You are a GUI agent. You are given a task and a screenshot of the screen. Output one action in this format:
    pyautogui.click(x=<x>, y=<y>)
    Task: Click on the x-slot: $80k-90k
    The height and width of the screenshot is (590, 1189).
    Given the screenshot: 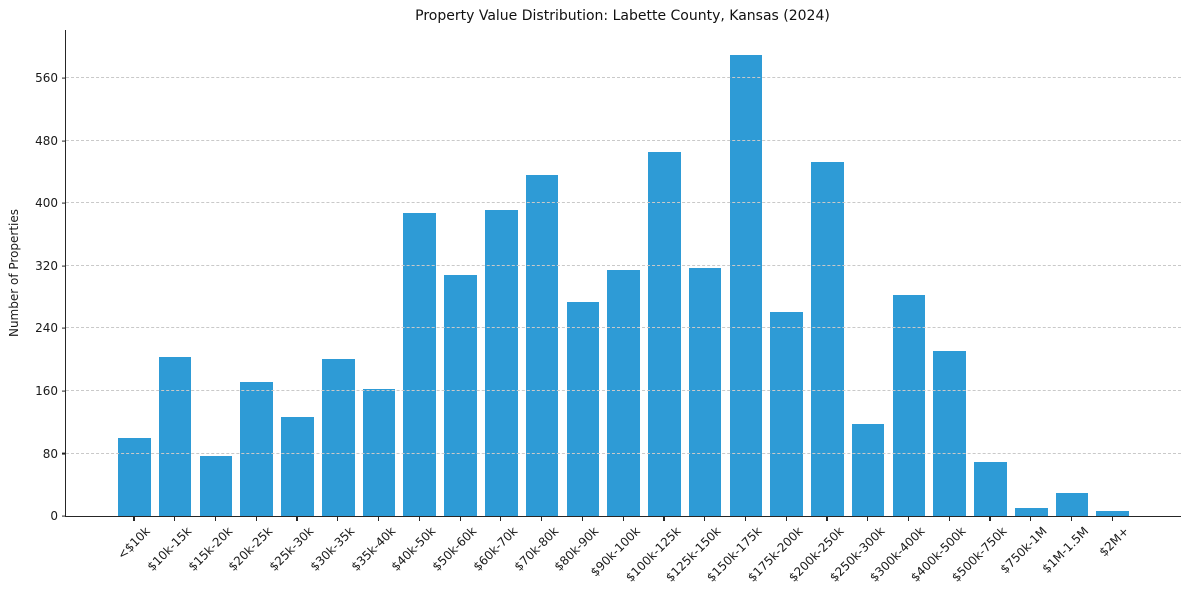 What is the action you would take?
    pyautogui.click(x=577, y=553)
    